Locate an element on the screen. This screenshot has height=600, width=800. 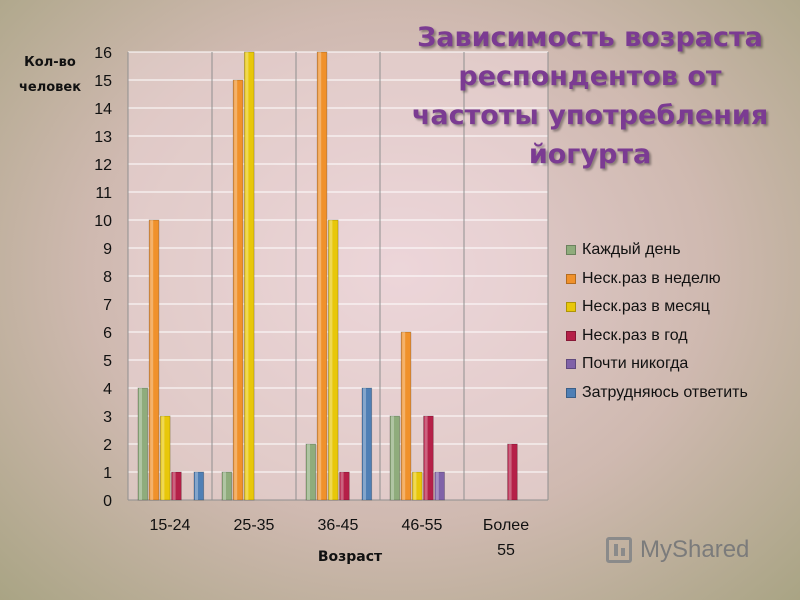
y-tick-label: 16 is located at coordinates (103, 53).